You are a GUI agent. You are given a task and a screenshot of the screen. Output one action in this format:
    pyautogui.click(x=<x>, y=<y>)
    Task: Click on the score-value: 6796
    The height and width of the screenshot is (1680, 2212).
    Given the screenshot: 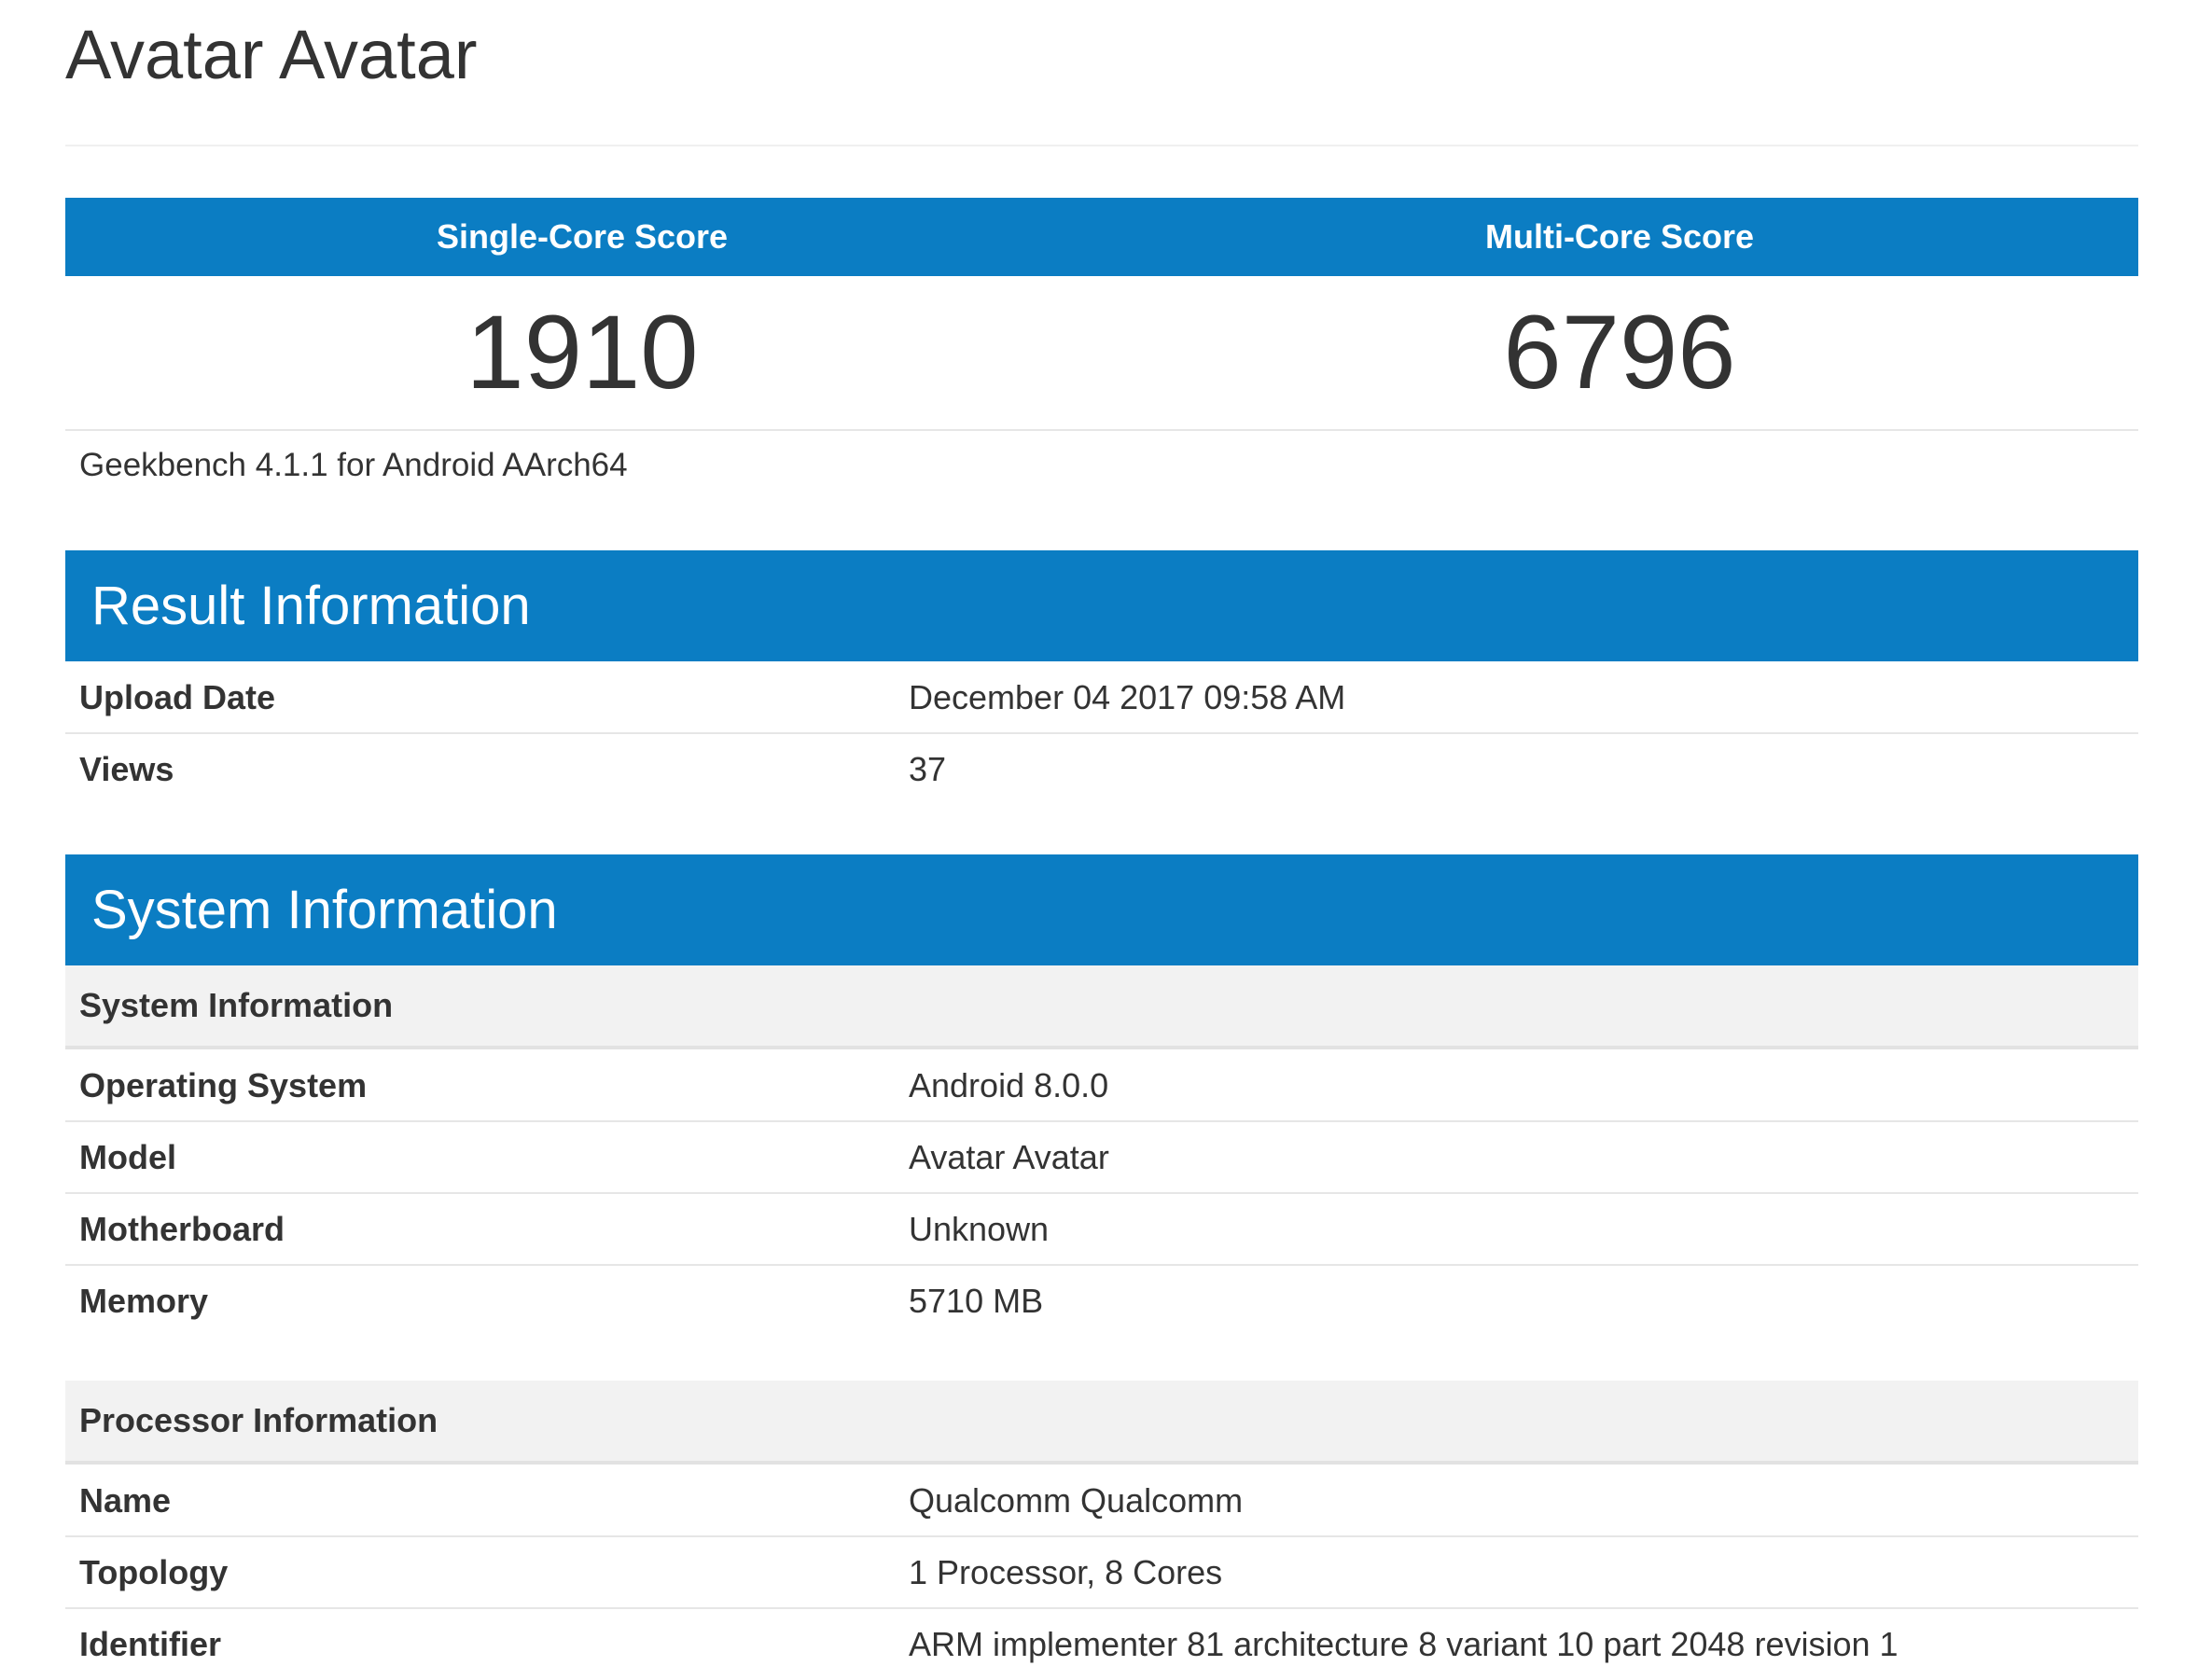 What is the action you would take?
    pyautogui.click(x=1620, y=352)
    